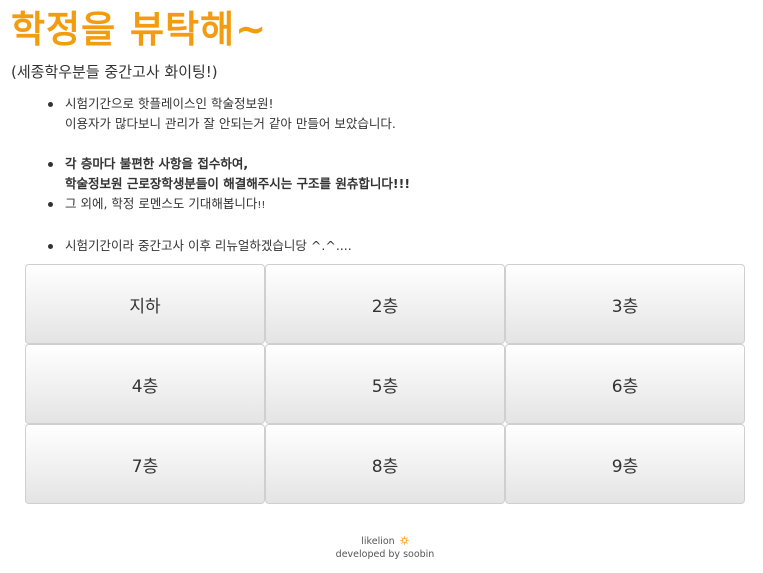 The image size is (763, 573). What do you see at coordinates (404, 540) in the screenshot?
I see `sun-icon` at bounding box center [404, 540].